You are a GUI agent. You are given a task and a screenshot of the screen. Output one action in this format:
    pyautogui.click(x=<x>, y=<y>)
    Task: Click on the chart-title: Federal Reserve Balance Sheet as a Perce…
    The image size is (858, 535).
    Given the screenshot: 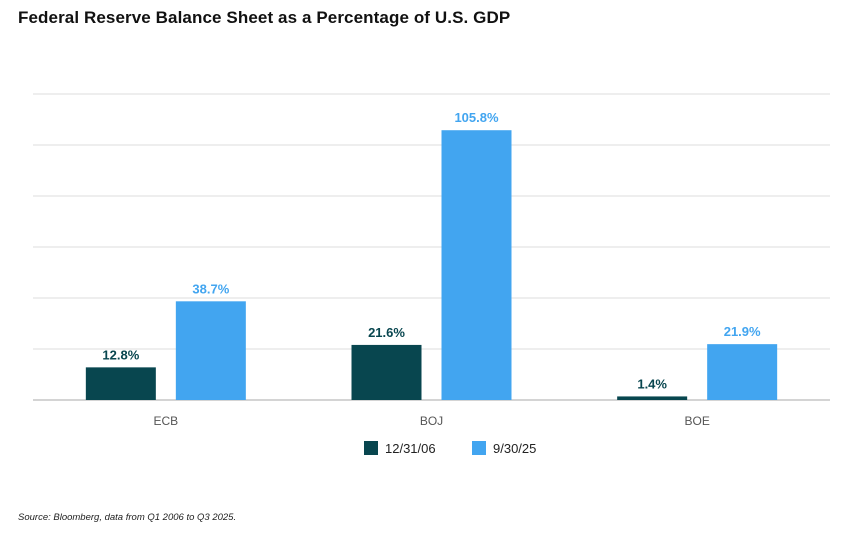 What is the action you would take?
    pyautogui.click(x=264, y=17)
    